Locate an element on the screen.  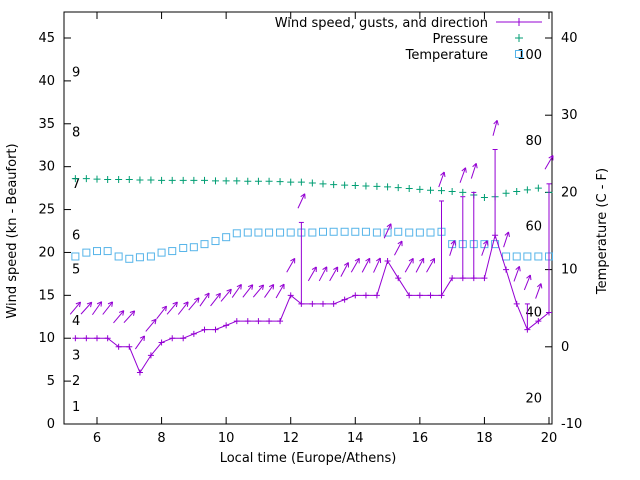
legend-label: Temperature is located at coordinates (446, 55).